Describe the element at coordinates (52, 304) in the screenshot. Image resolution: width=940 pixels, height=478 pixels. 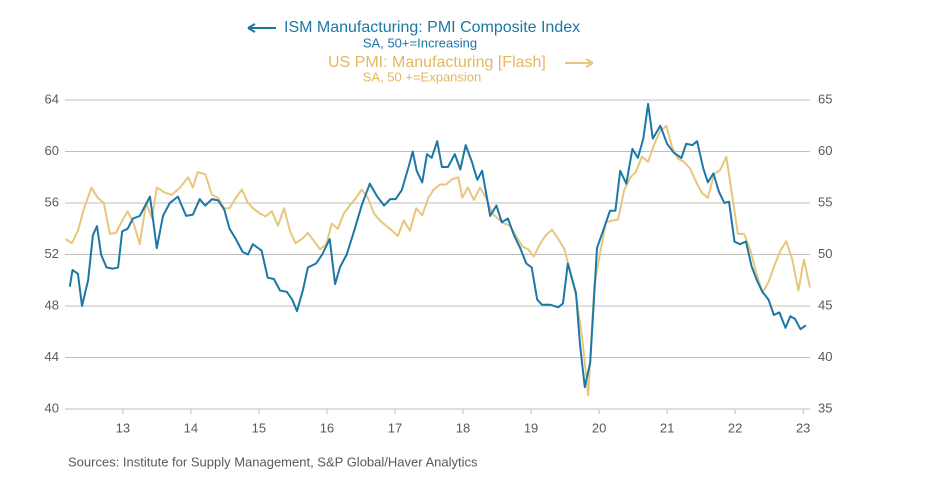
I see `y-tick-label: 48` at that location.